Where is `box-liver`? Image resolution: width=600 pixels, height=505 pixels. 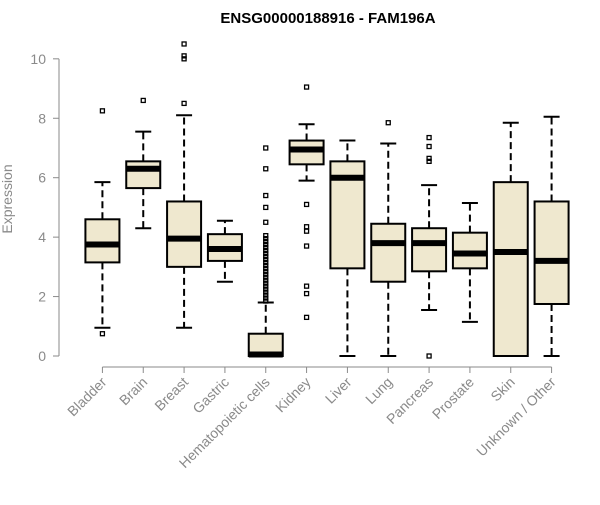 box-liver is located at coordinates (347, 248).